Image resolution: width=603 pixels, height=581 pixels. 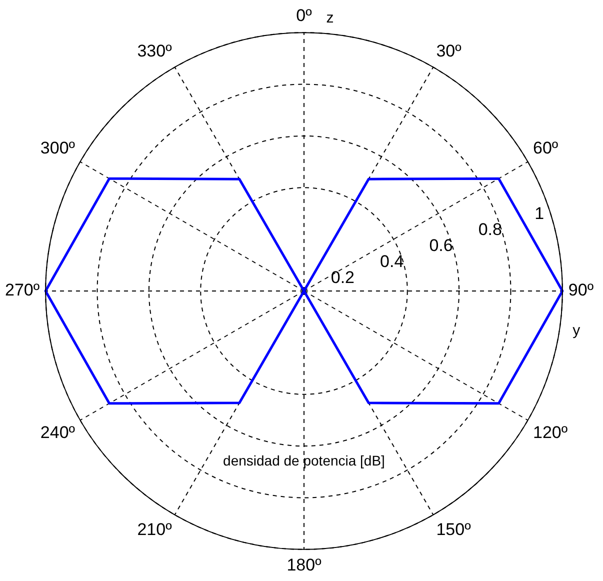 What do you see at coordinates (449, 50) in the screenshot?
I see `spoke-label: 30º` at bounding box center [449, 50].